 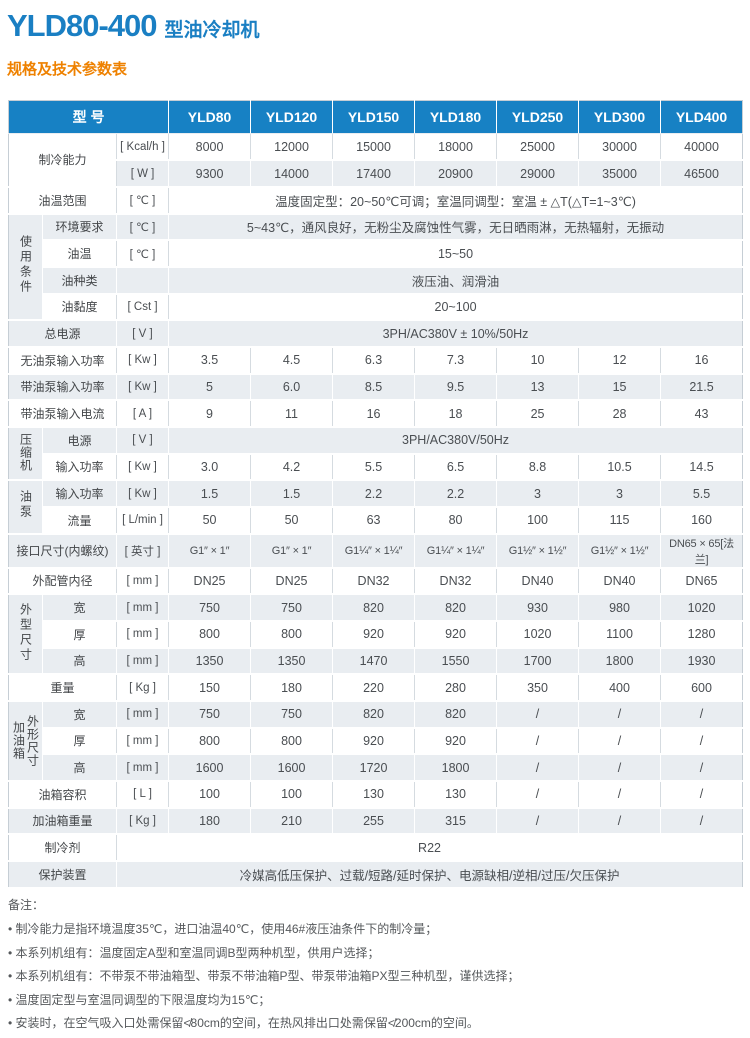 I want to click on unit-cell: [ Kg ], so click(x=143, y=821).